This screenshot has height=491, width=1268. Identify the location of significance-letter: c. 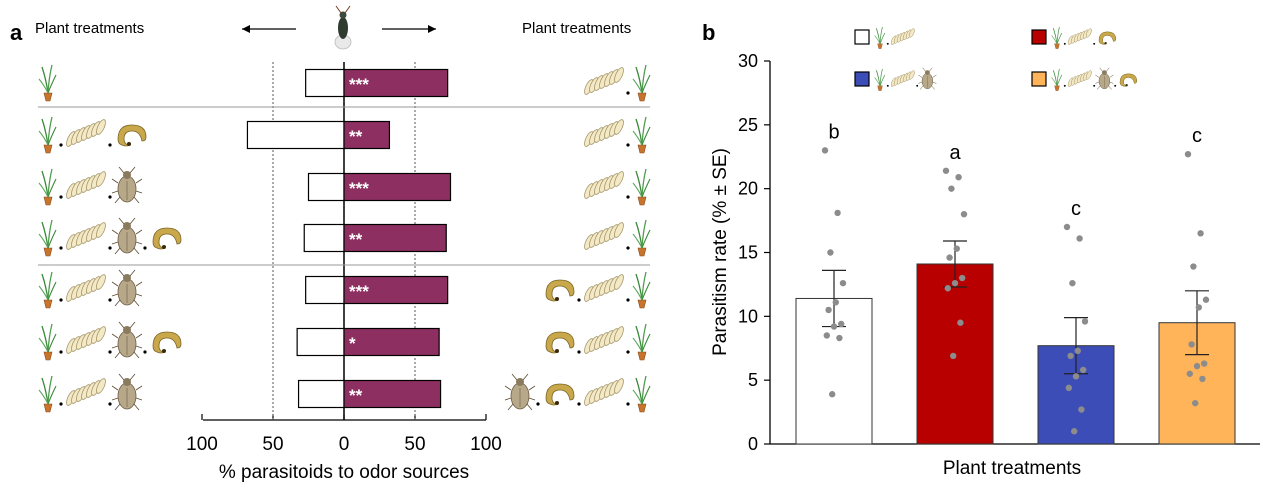
(1076, 209).